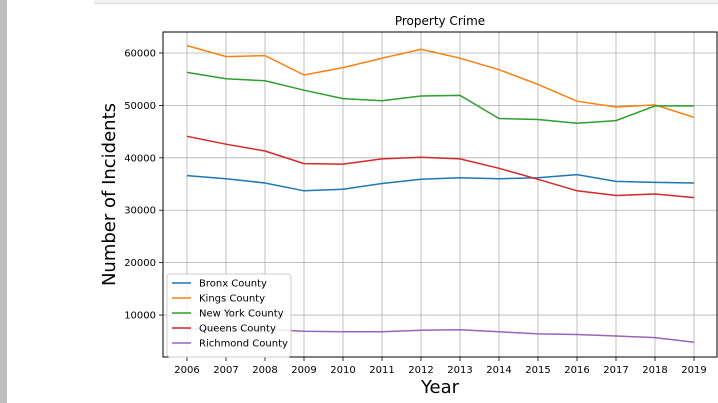  Describe the element at coordinates (420, 370) in the screenshot. I see `x-tick-label: 2012` at that location.